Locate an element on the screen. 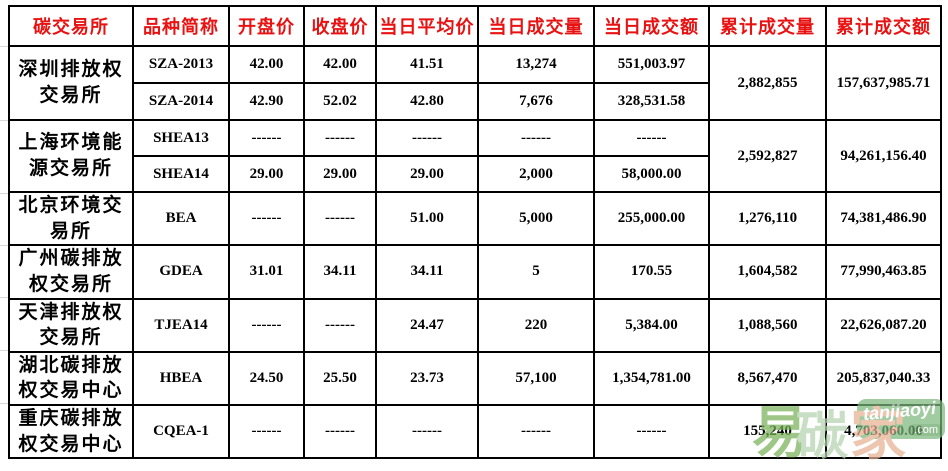  exchange-name-cell: 湖北碳排放权交易中心 is located at coordinates (71, 378).